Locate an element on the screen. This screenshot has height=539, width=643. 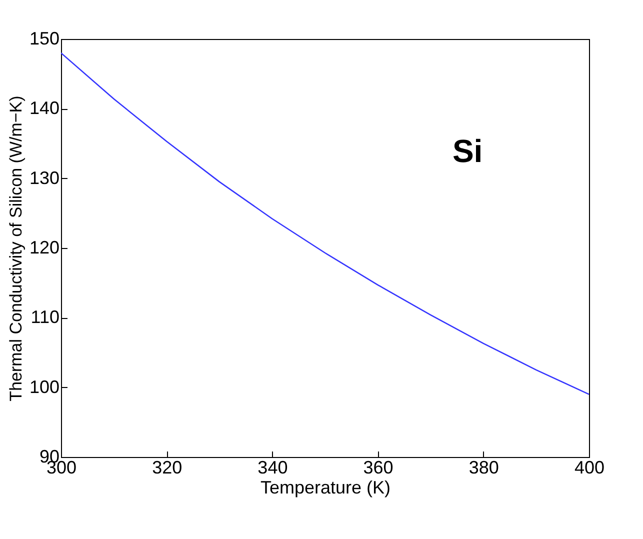
x-axis-title: Temperature (K) is located at coordinates (325, 488).